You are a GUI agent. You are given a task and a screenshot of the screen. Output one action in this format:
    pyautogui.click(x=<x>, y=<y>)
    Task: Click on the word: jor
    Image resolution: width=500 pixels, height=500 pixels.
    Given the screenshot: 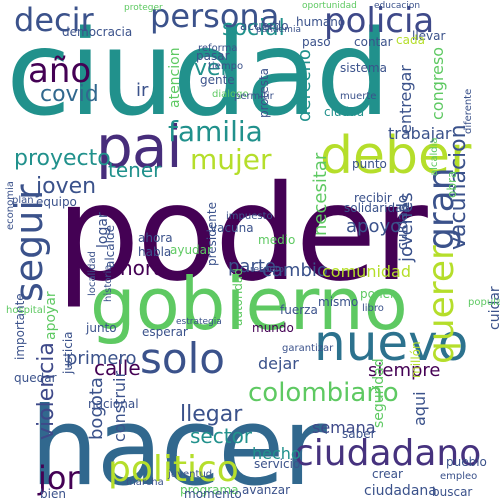 What is the action you would take?
    pyautogui.click(x=59, y=478)
    